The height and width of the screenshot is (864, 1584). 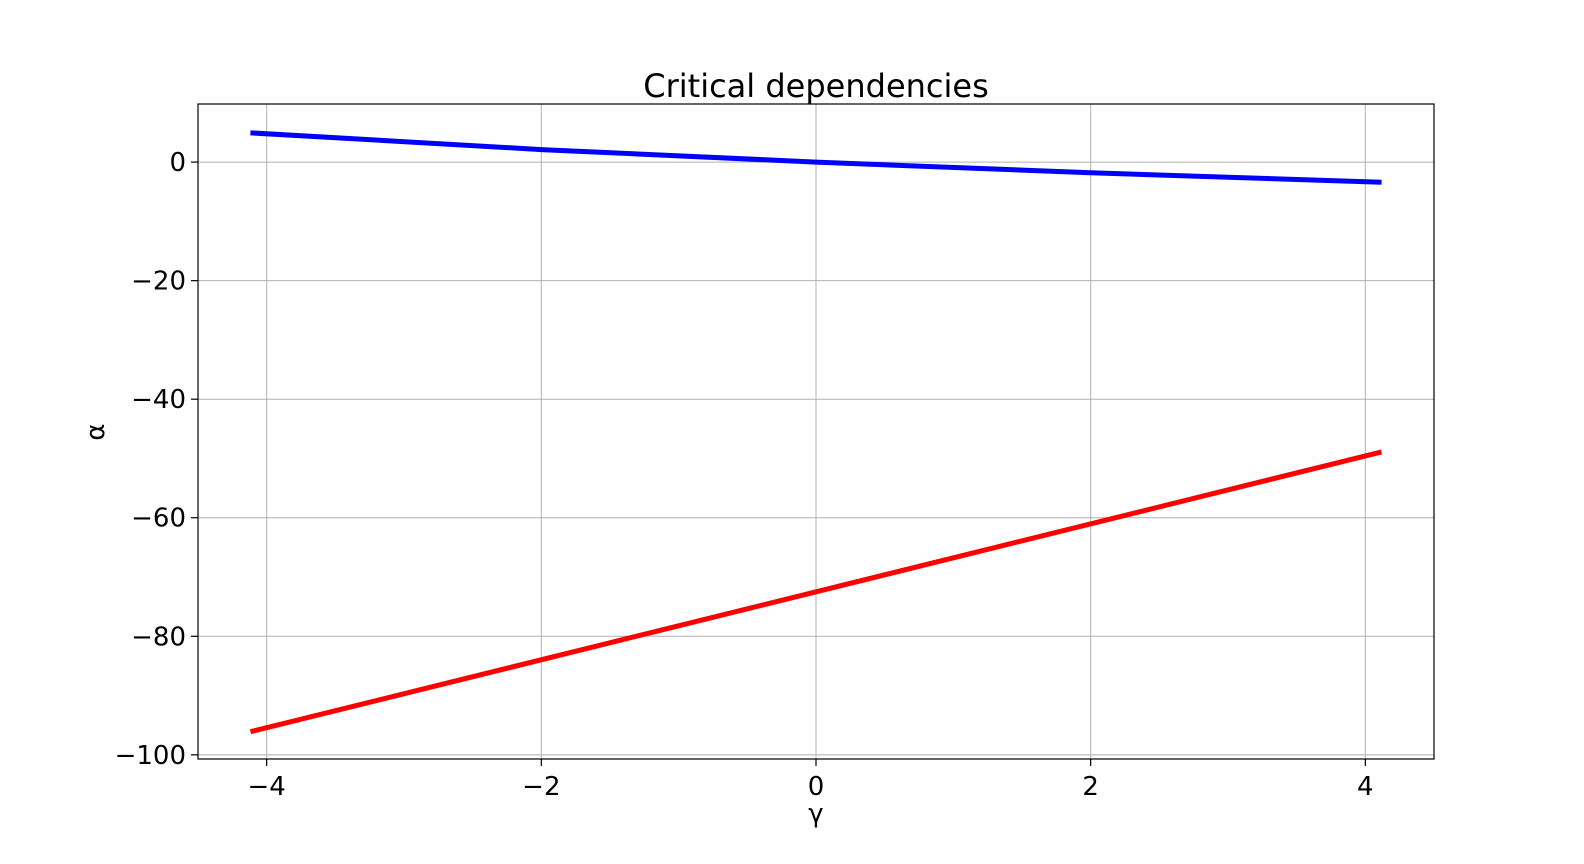 I want to click on y-tick-label: −100, so click(x=150, y=756).